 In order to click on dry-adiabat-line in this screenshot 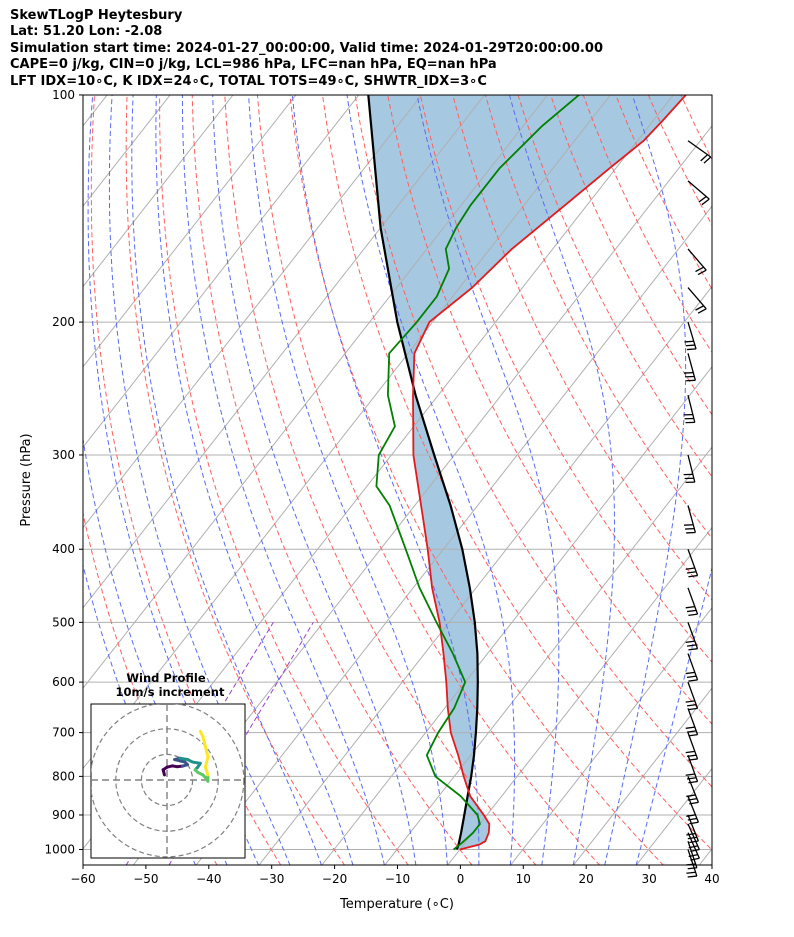, I will do `click(614, 286)`.